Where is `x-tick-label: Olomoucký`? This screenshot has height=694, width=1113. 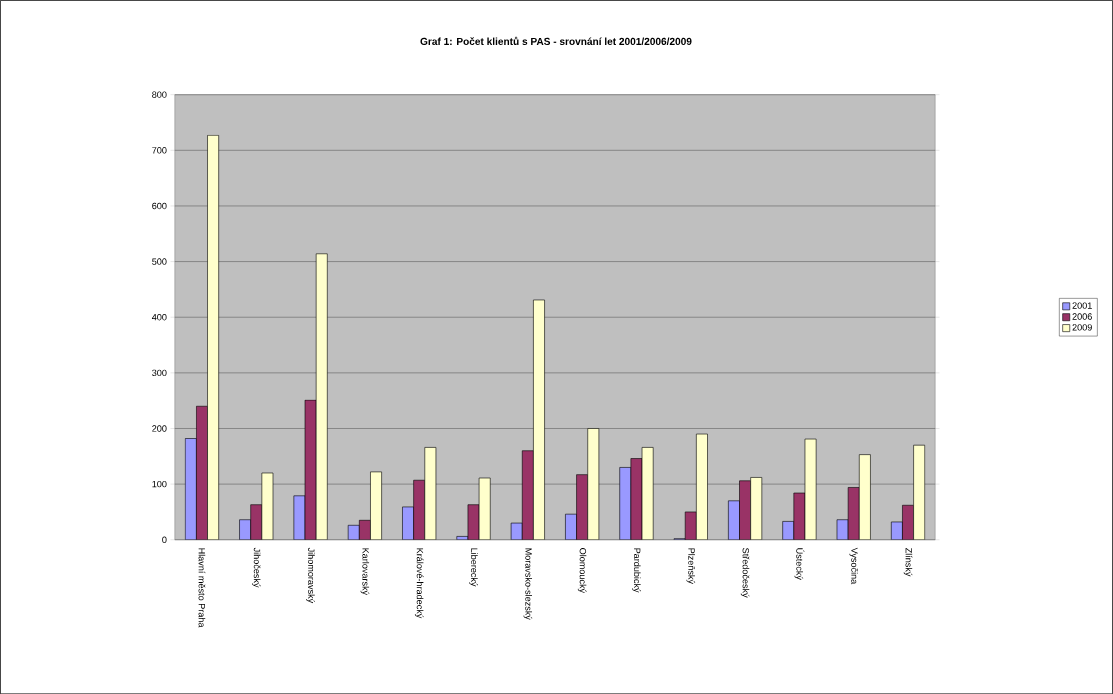
x-tick-label: Olomoucký is located at coordinates (582, 570).